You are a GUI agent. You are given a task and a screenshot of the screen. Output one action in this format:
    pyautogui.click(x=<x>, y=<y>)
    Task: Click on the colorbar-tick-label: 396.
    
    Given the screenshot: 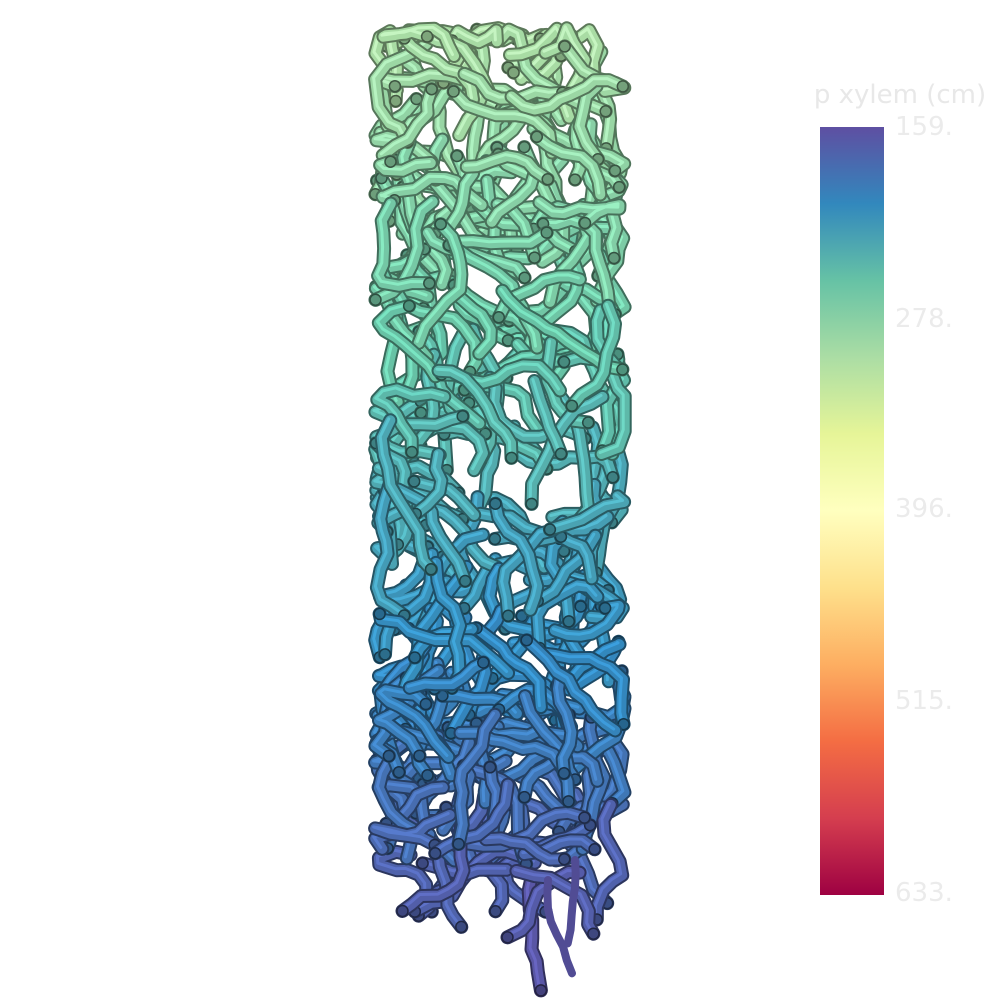 What is the action you would take?
    pyautogui.click(x=924, y=509)
    